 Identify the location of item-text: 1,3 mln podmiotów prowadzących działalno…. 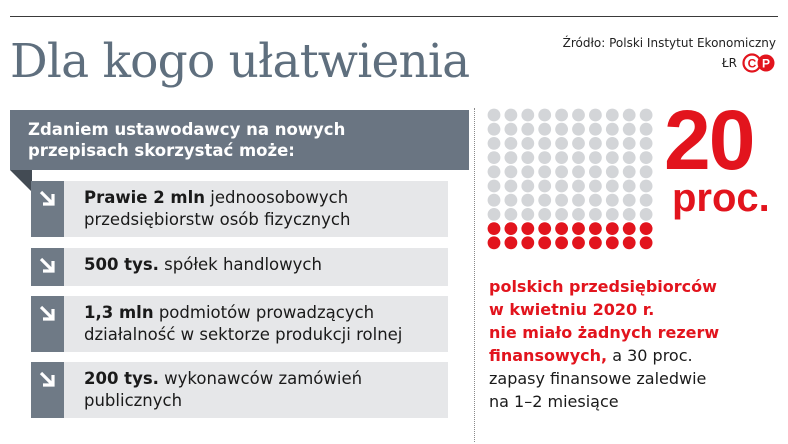
(256, 324).